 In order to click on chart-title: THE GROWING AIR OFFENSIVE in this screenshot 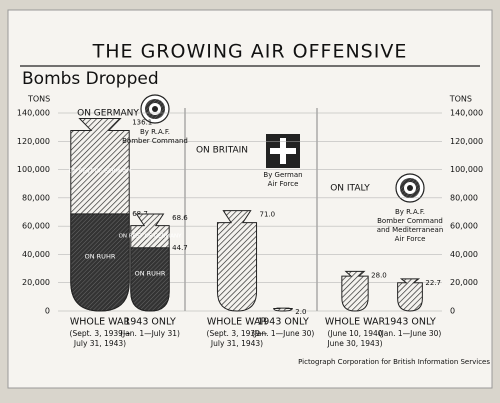, I will do `click(250, 52)`.